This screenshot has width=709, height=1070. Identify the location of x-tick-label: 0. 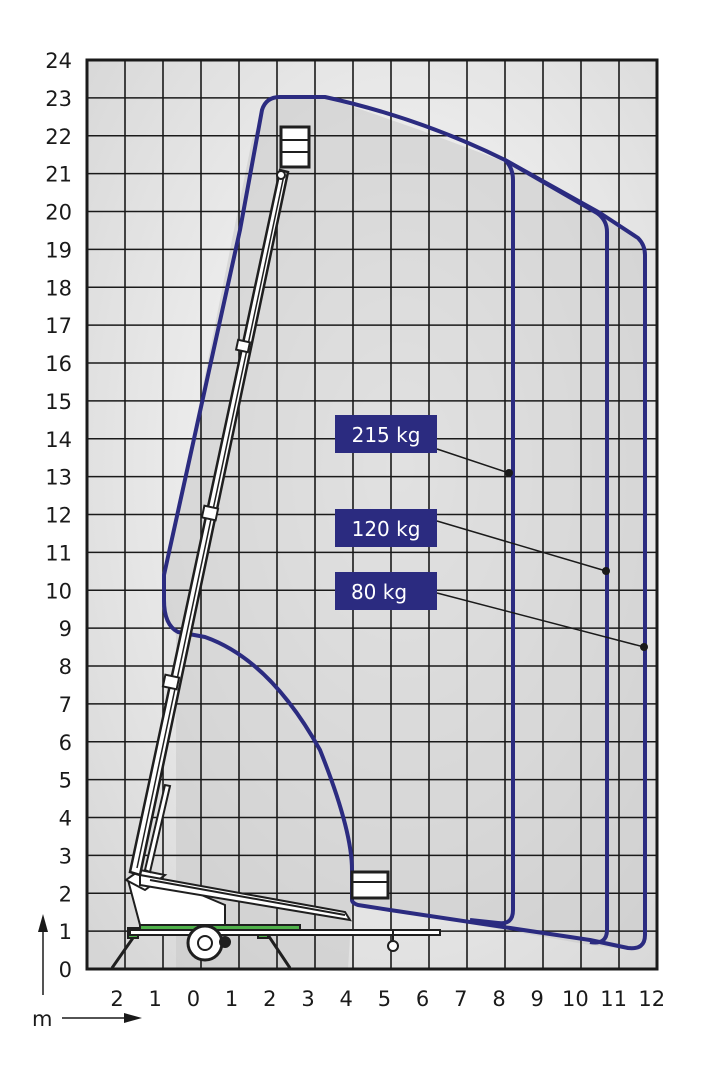
(193, 999).